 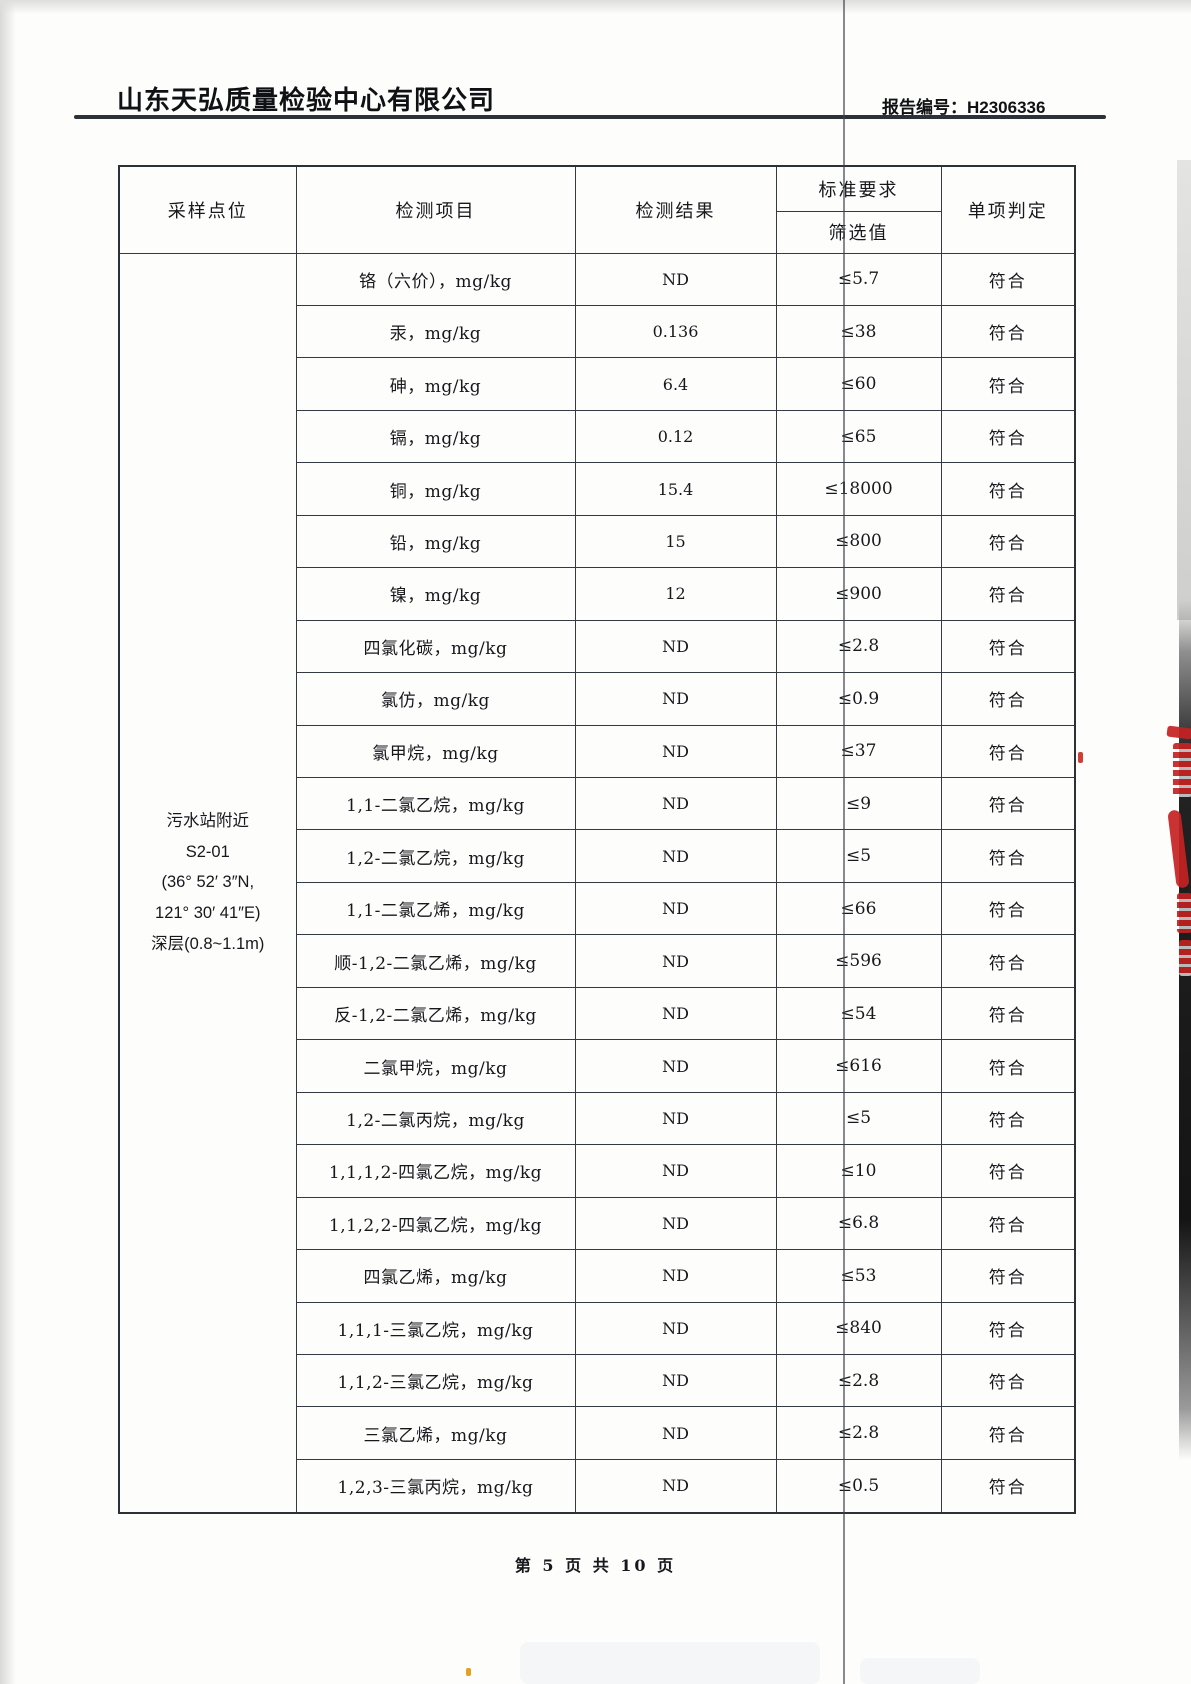 I want to click on table-row: 三氯乙烯，mg/kg ND ≤2.8 符合, so click(x=597, y=1433).